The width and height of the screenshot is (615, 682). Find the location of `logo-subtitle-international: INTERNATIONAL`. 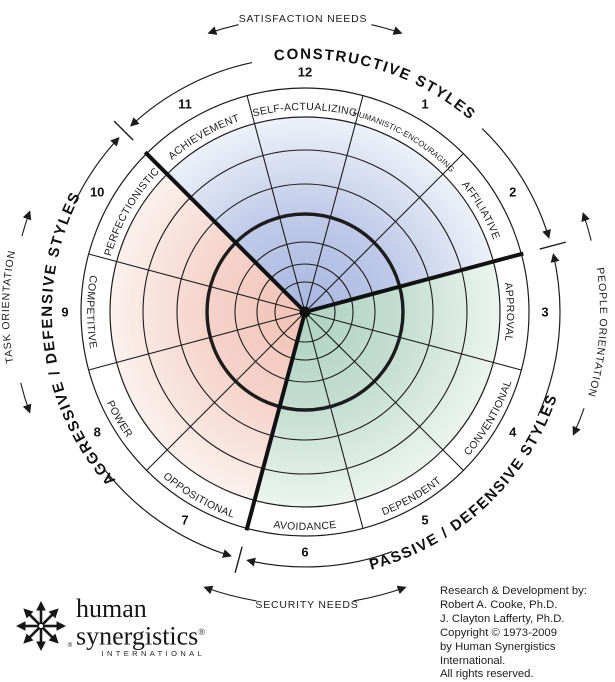

logo-subtitle-international: INTERNATIONAL is located at coordinates (153, 653).